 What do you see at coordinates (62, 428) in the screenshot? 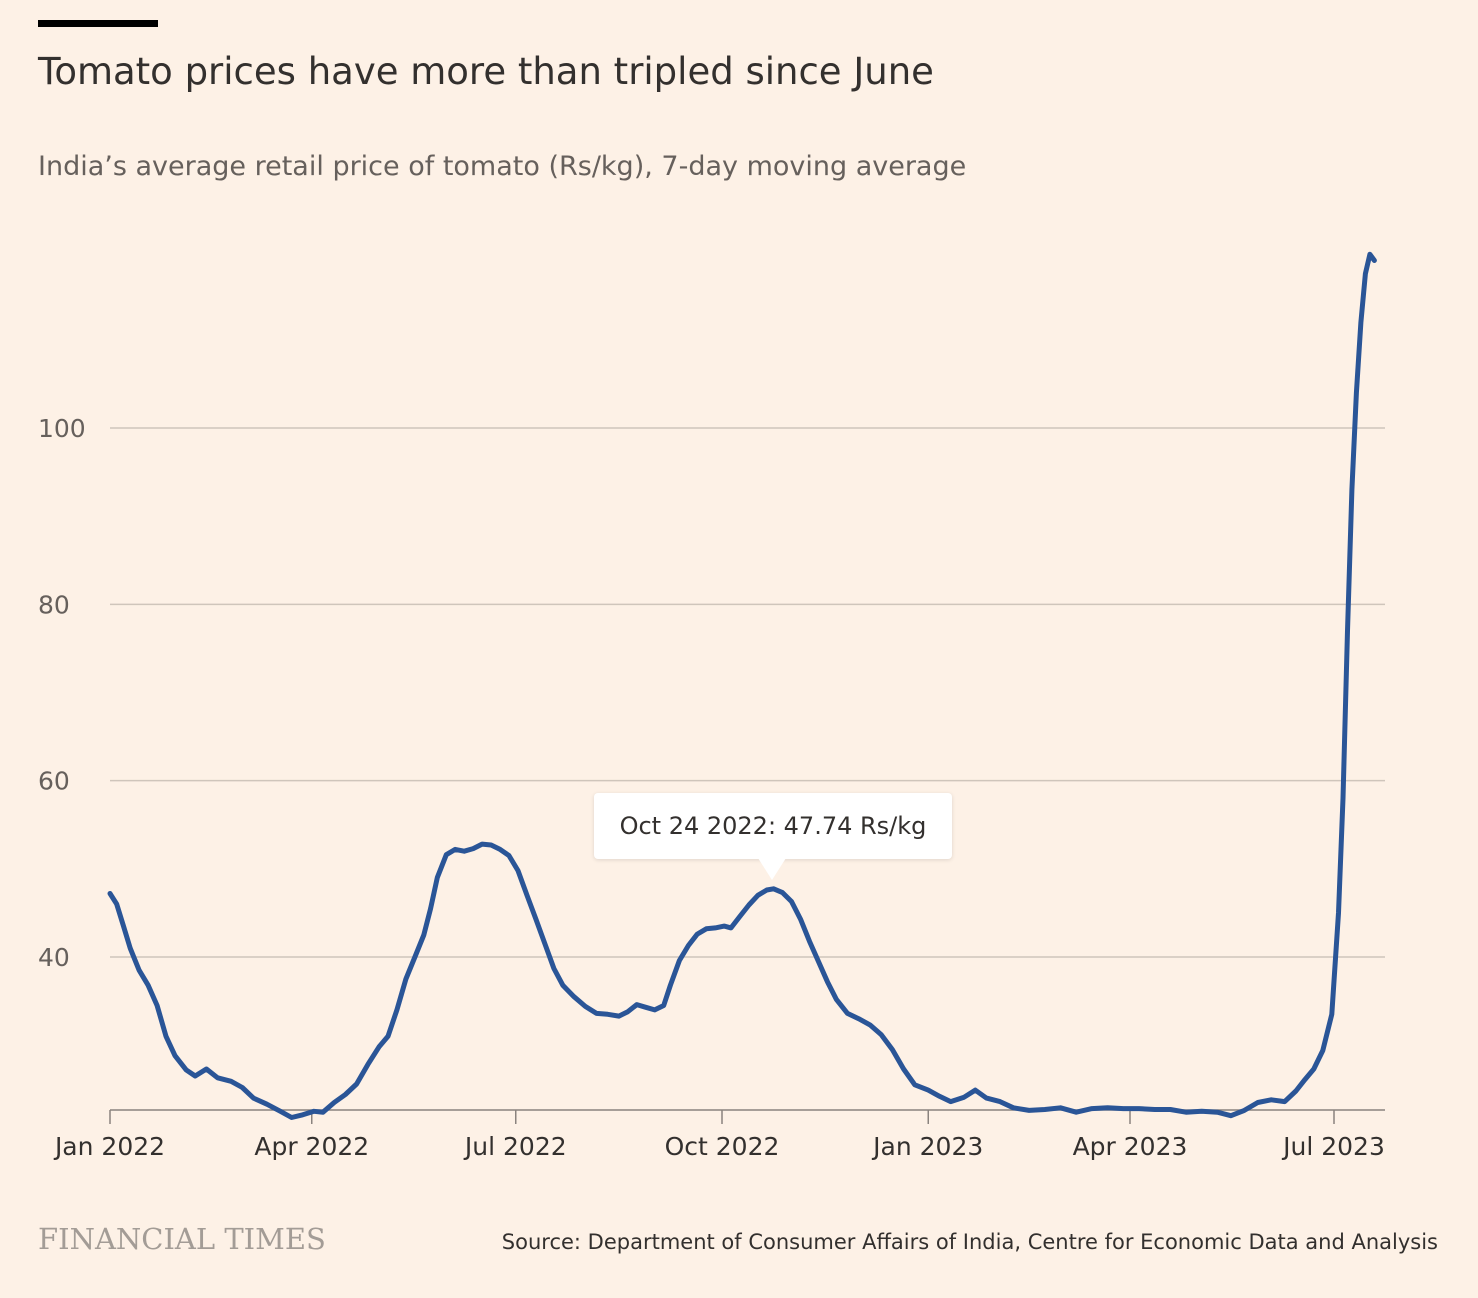
I see `y-tick-label: 100` at bounding box center [62, 428].